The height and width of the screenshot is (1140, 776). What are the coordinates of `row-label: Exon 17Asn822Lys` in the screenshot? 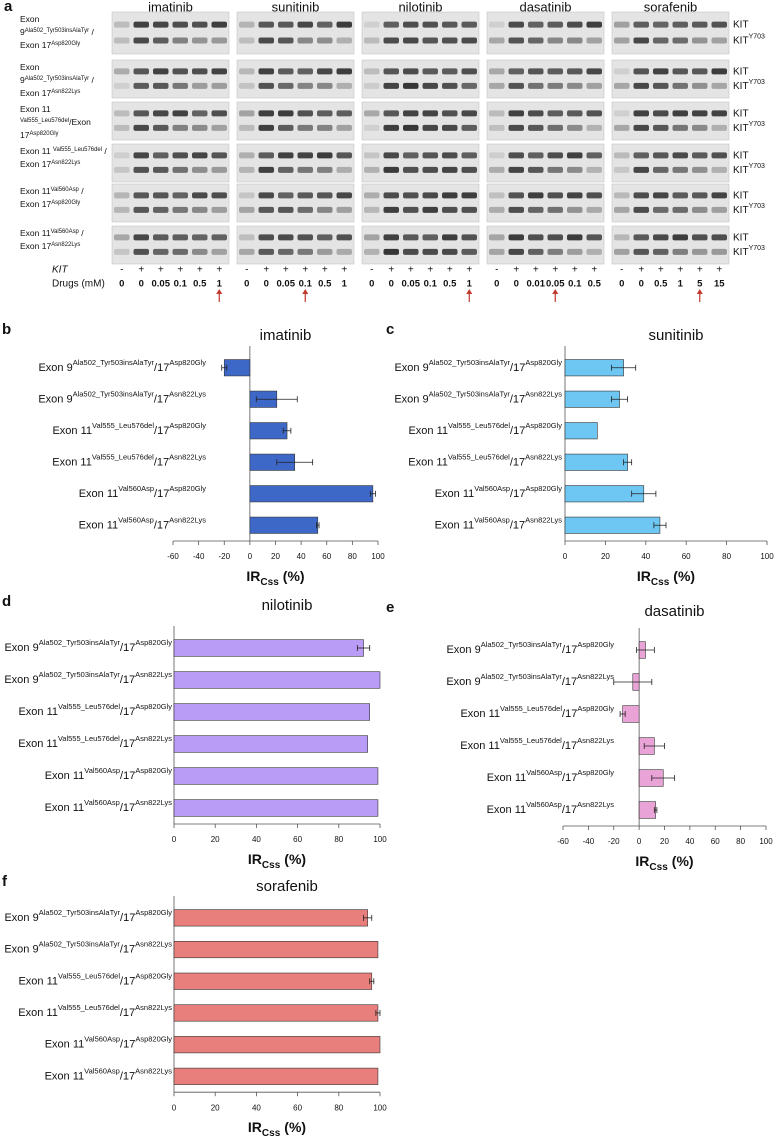 It's located at (50, 93).